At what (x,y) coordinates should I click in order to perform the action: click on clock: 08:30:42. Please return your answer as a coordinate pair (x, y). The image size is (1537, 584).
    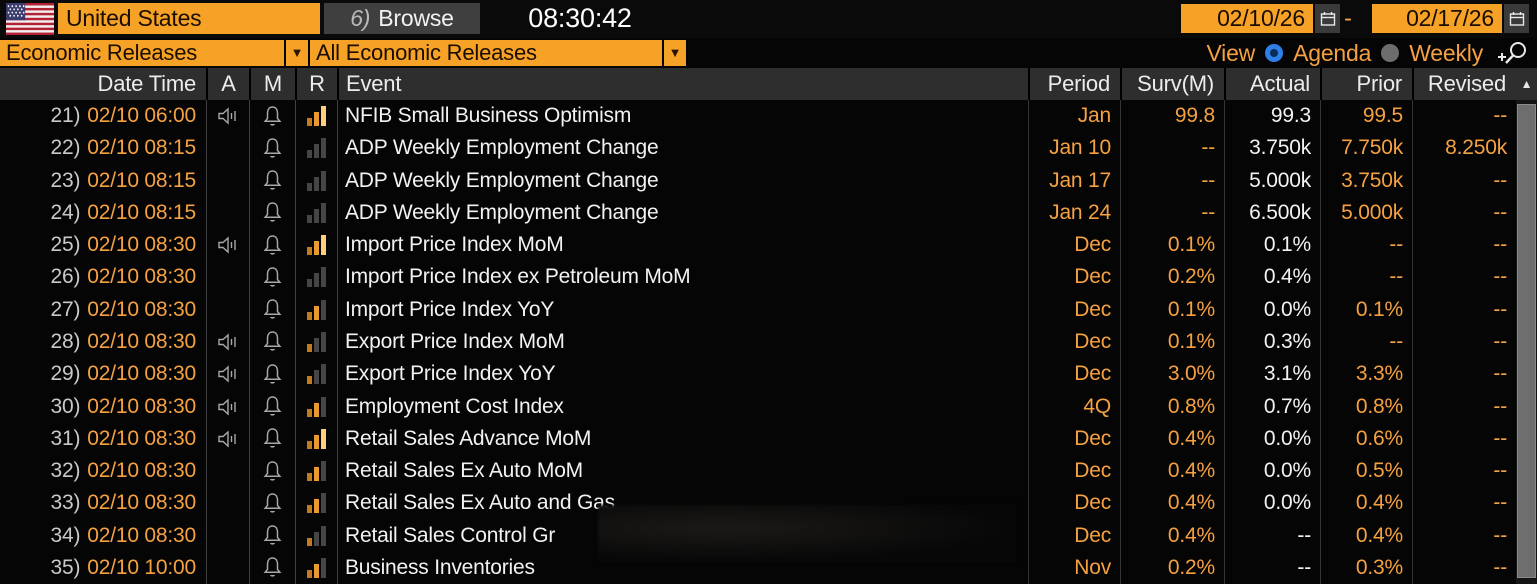
    Looking at the image, I should click on (580, 18).